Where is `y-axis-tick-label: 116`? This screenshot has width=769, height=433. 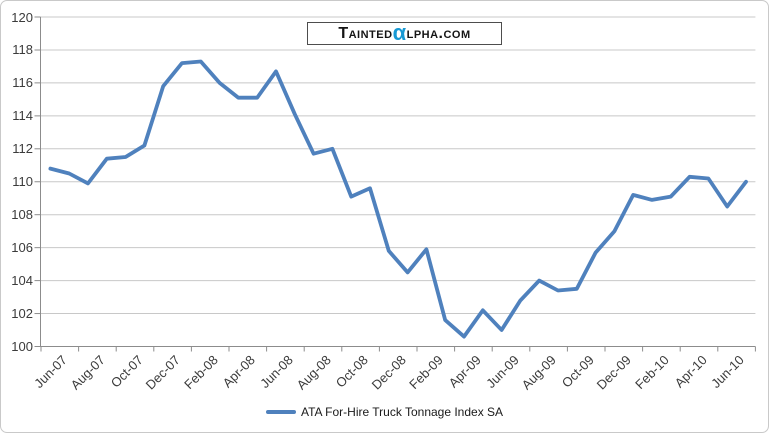 y-axis-tick-label: 116 is located at coordinates (22, 83).